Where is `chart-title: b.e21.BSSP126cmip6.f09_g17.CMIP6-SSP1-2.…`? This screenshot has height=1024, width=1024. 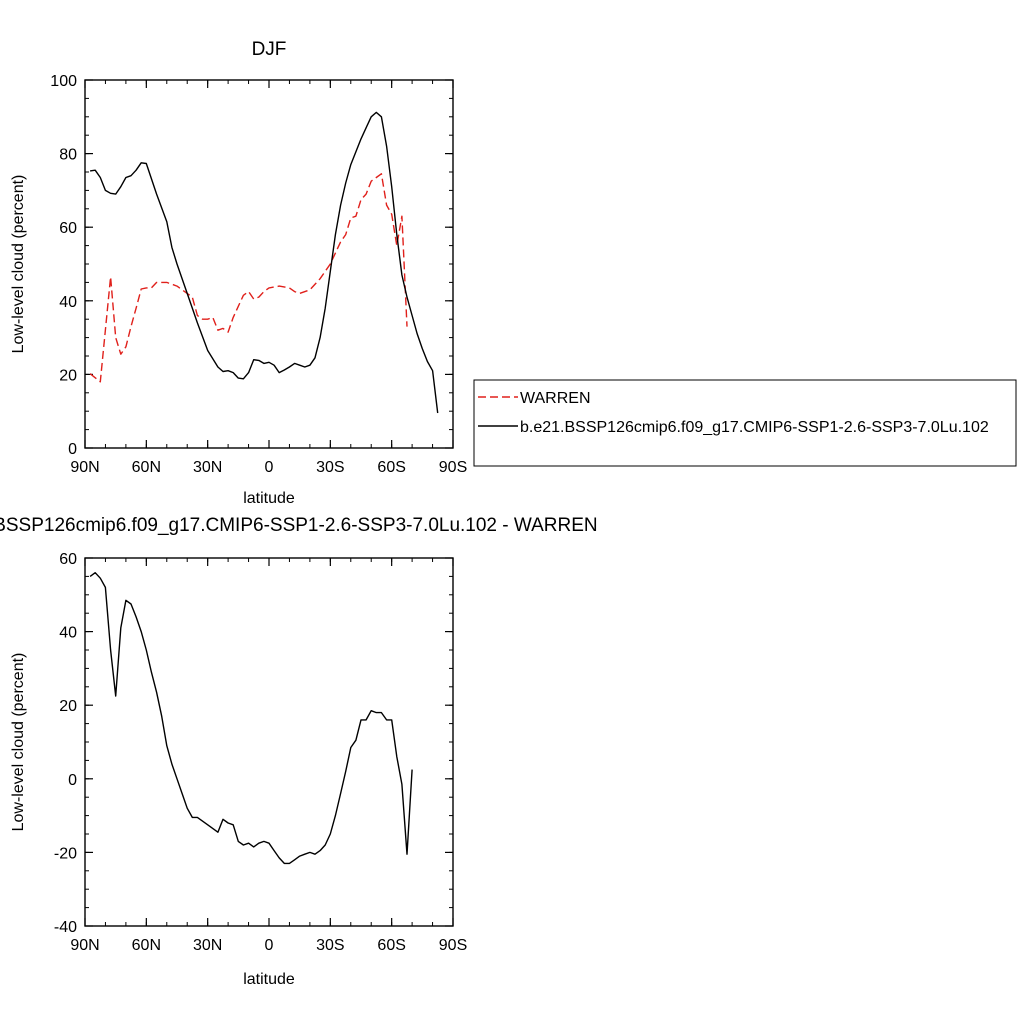
chart-title: b.e21.BSSP126cmip6.f09_g17.CMIP6-SSP1-2.… is located at coordinates (299, 525).